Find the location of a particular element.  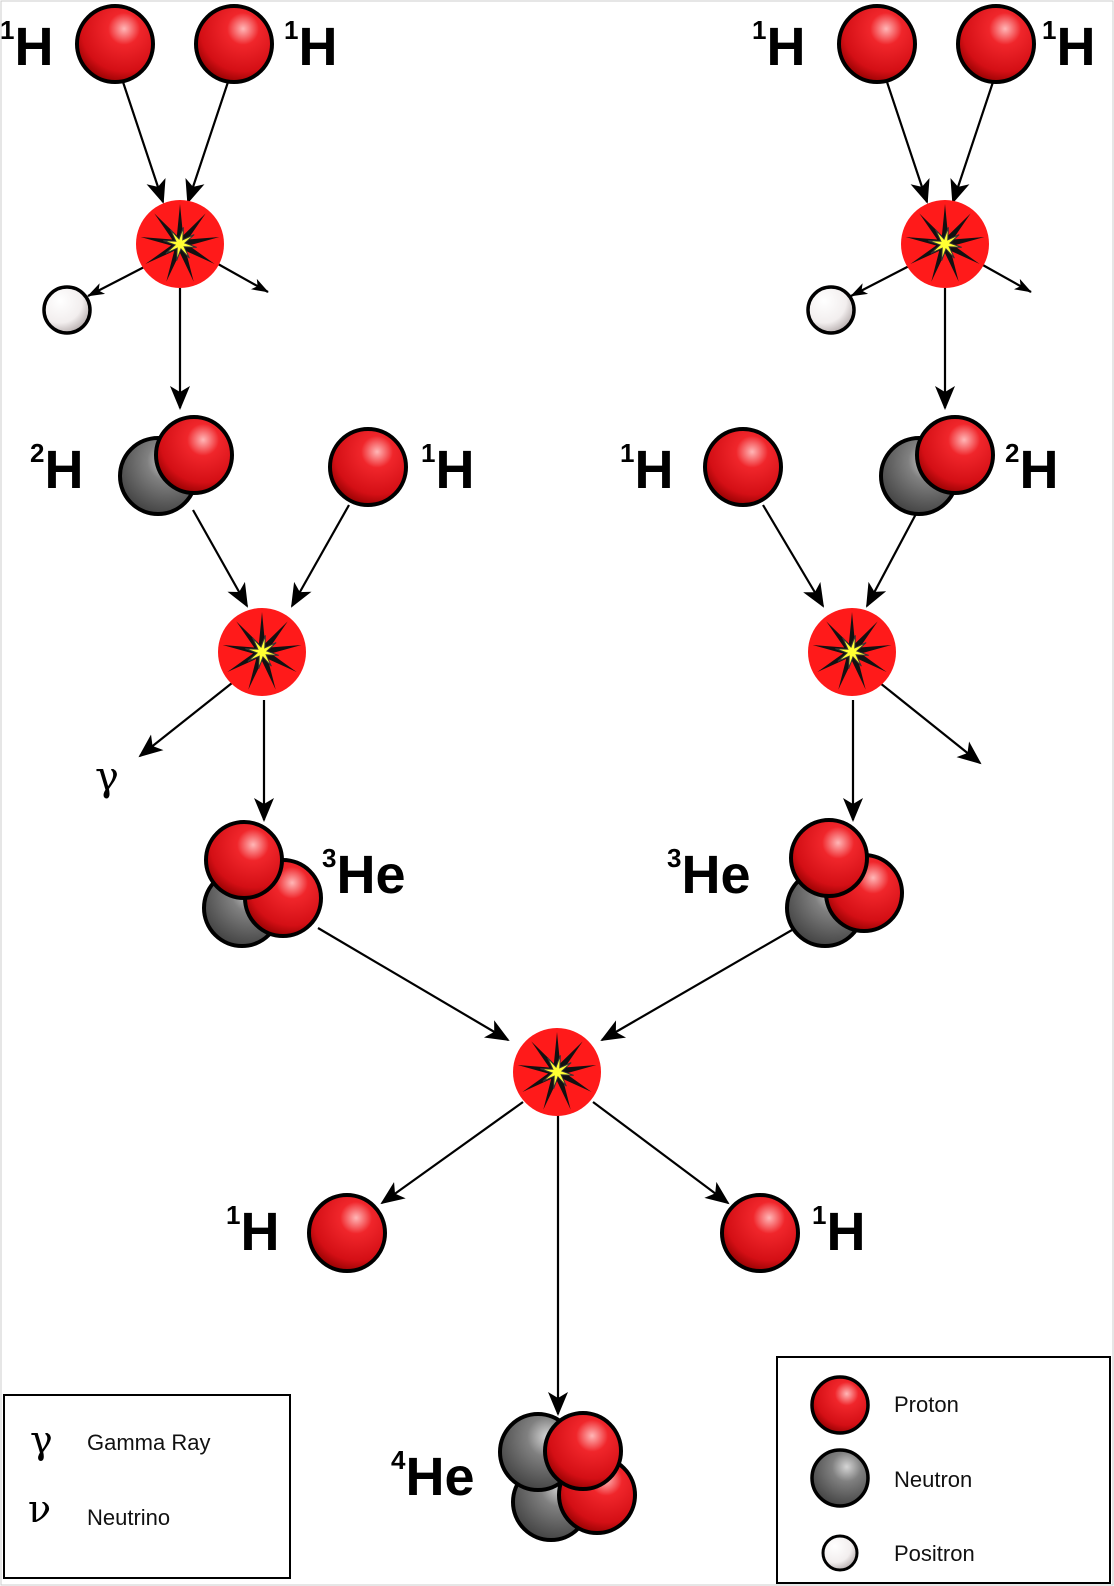

gamma-label: γ is located at coordinates (107, 777).